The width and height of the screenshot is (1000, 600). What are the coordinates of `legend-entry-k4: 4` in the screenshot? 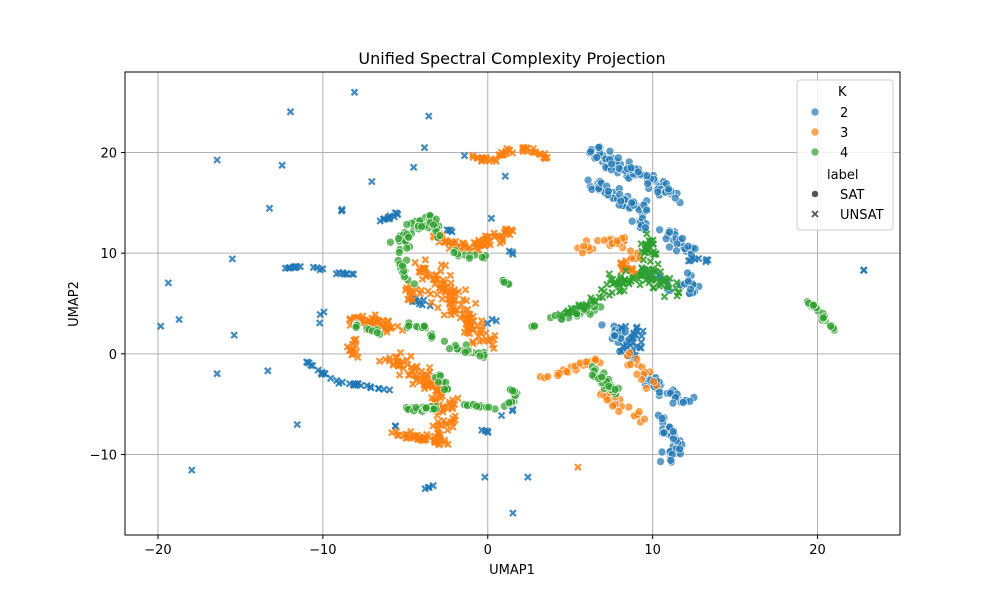 It's located at (829, 153).